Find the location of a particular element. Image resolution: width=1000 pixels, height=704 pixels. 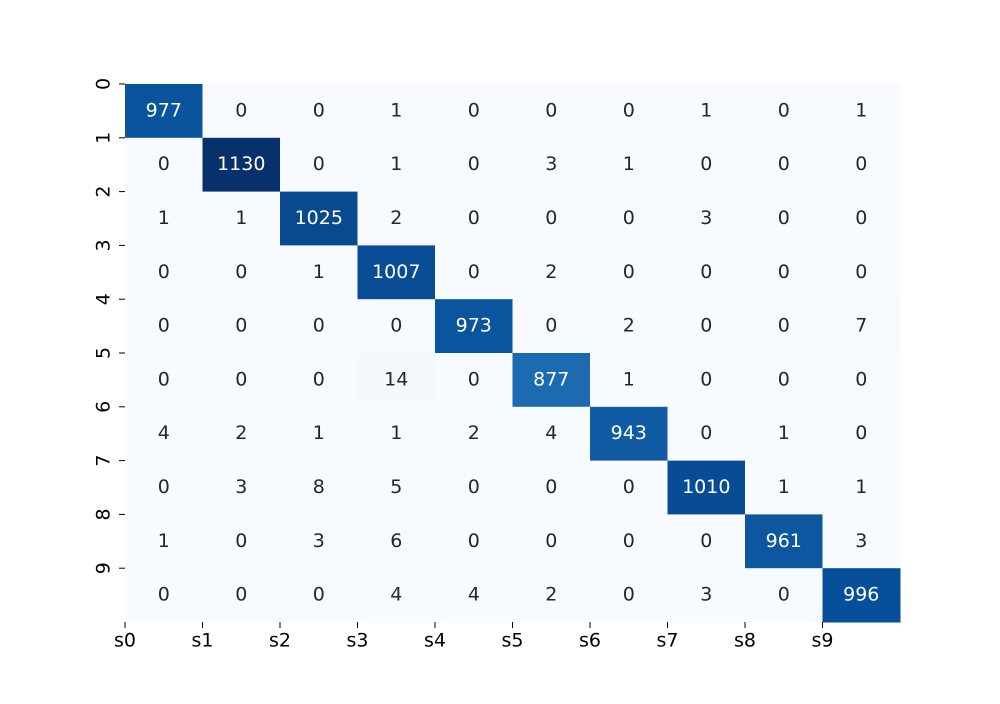

cell-label: 1010 is located at coordinates (706, 487).